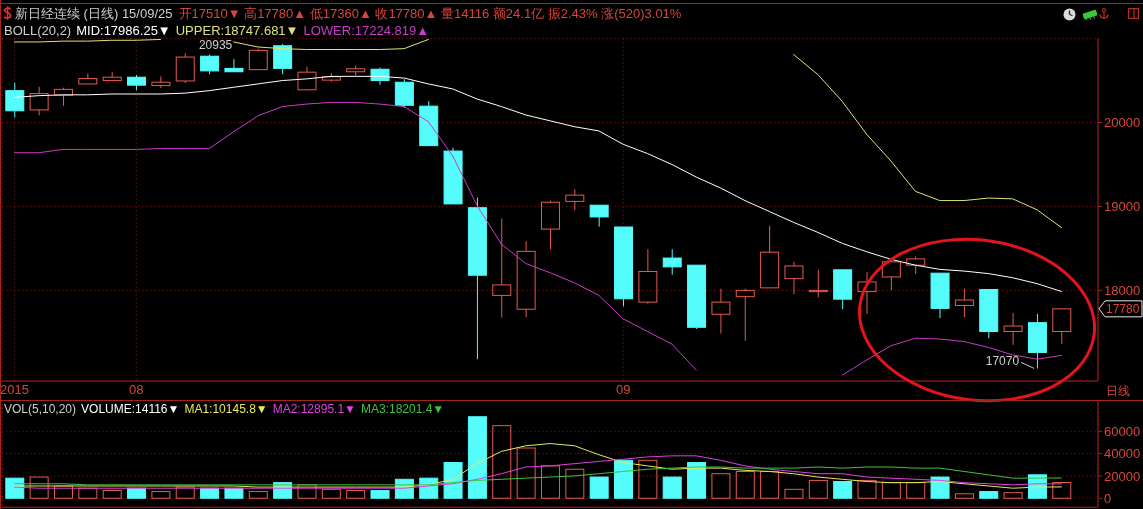  I want to click on legend-title: VOL(5,10,20), so click(40, 408).